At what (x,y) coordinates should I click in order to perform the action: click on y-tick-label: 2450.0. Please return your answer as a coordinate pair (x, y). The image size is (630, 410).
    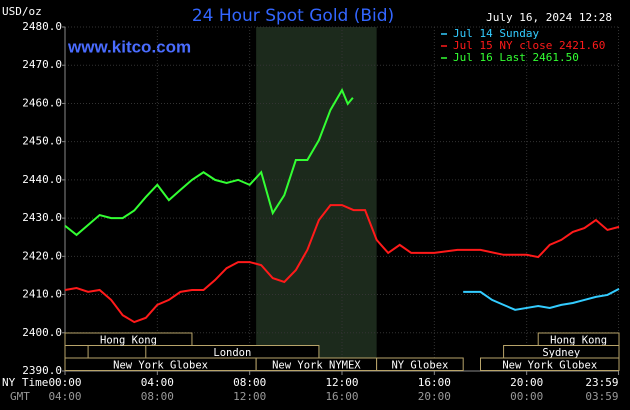
    Looking at the image, I should click on (42, 141).